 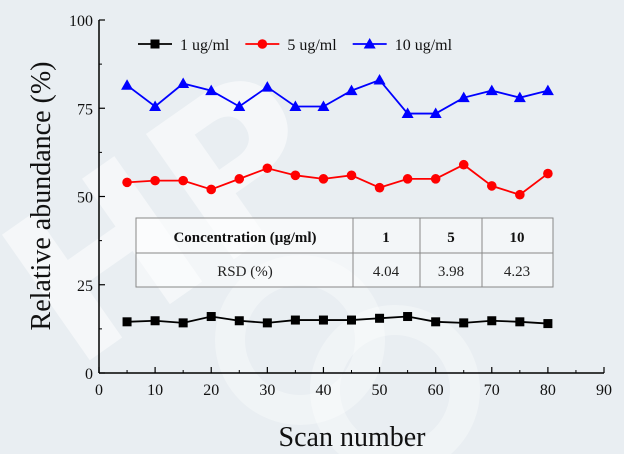 I want to click on x-tick-label: 80, so click(x=548, y=390).